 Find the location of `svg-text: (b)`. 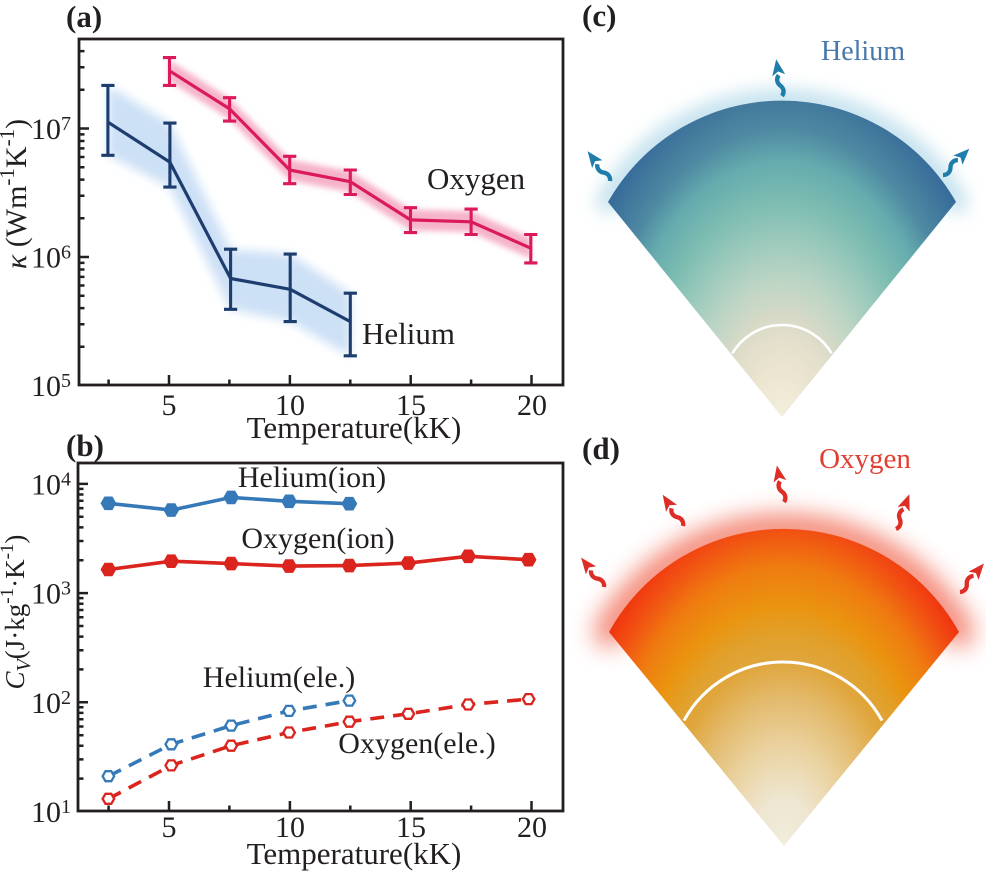

svg-text: (b) is located at coordinates (85, 445).